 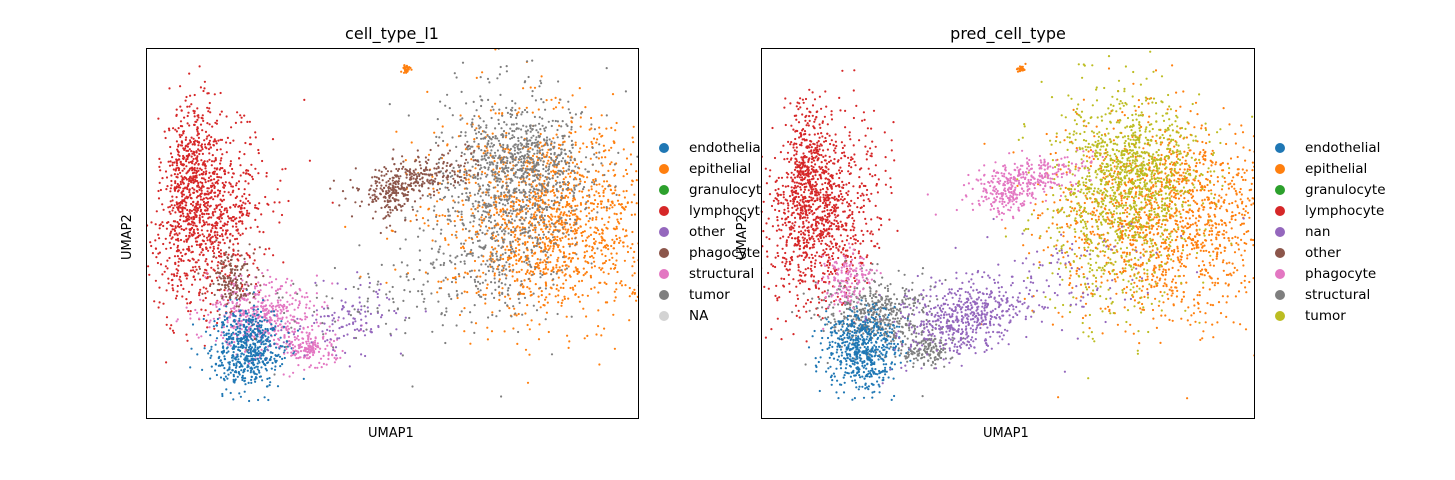 What do you see at coordinates (392, 33) in the screenshot?
I see `chart-title-1: cell_type_l1` at bounding box center [392, 33].